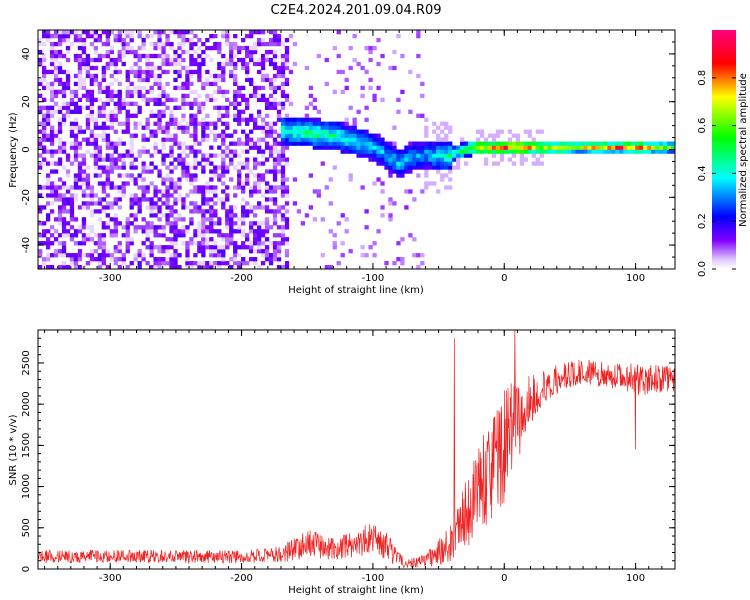  I want to click on x-tick-label: -300, so click(110, 278).